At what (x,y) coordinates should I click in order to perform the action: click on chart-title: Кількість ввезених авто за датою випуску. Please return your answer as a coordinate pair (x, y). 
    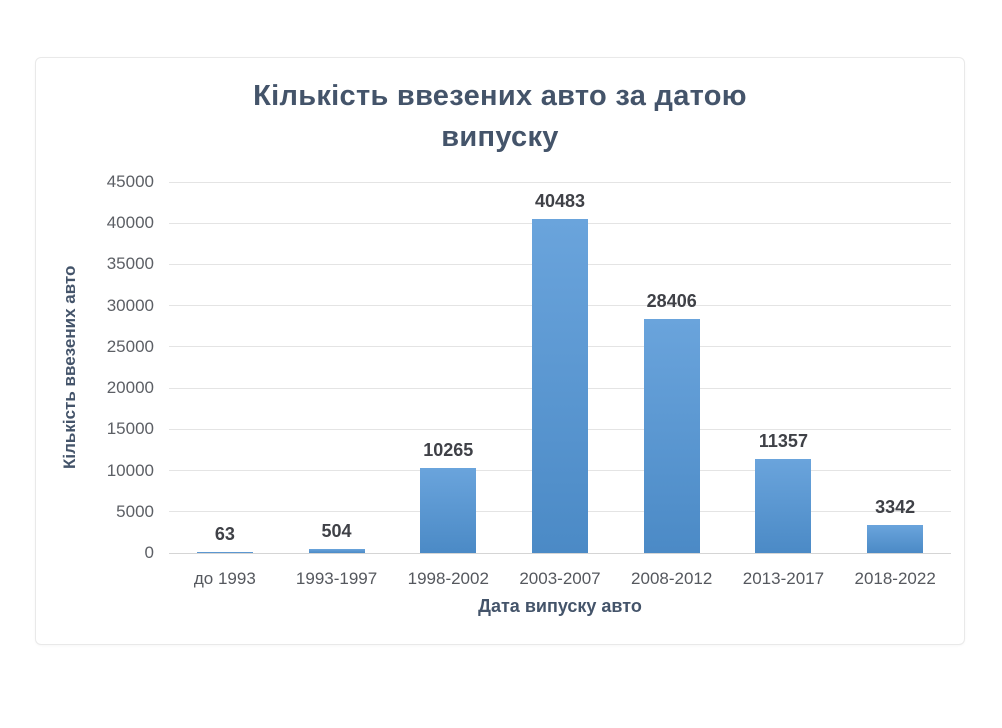
    Looking at the image, I should click on (500, 116).